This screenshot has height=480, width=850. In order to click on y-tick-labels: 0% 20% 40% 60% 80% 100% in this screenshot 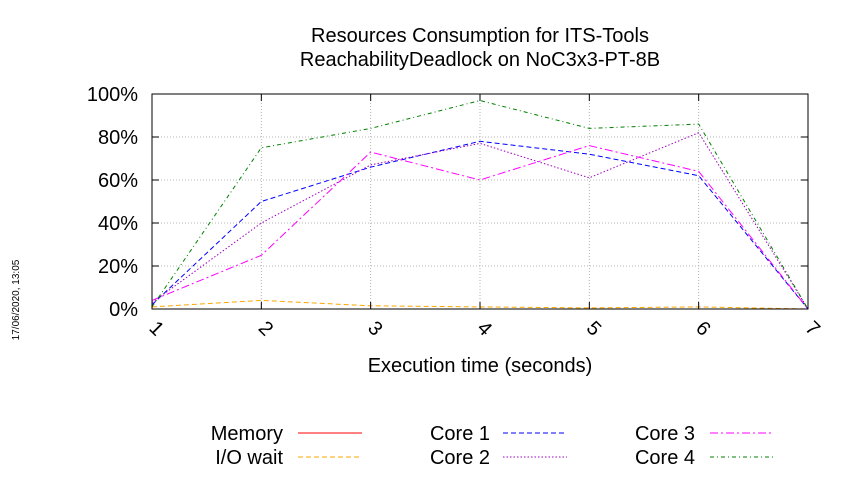, I will do `click(112, 202)`.